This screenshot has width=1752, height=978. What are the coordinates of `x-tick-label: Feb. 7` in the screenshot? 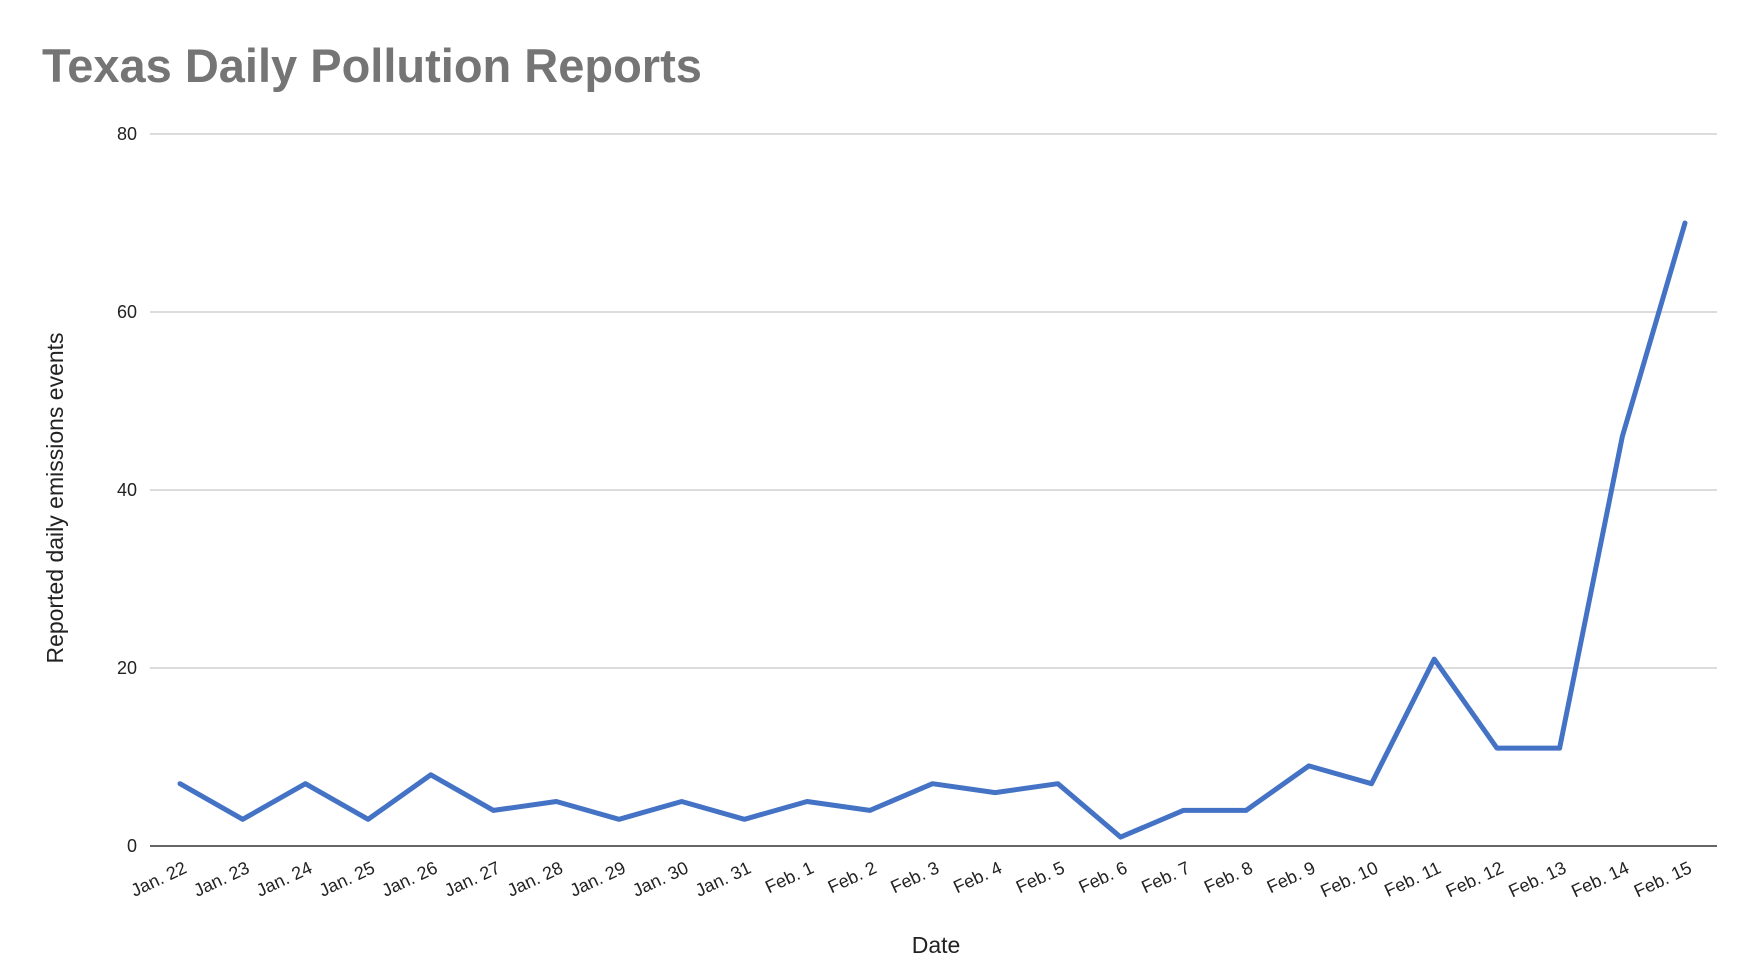 It's located at (1165, 877).